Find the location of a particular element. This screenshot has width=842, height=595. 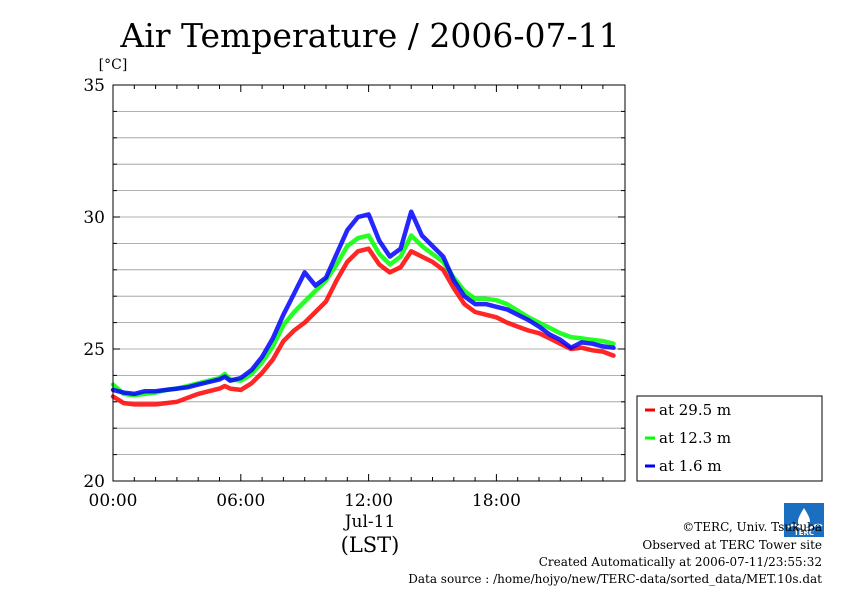

x-tick-label: 06:00 is located at coordinates (240, 501).